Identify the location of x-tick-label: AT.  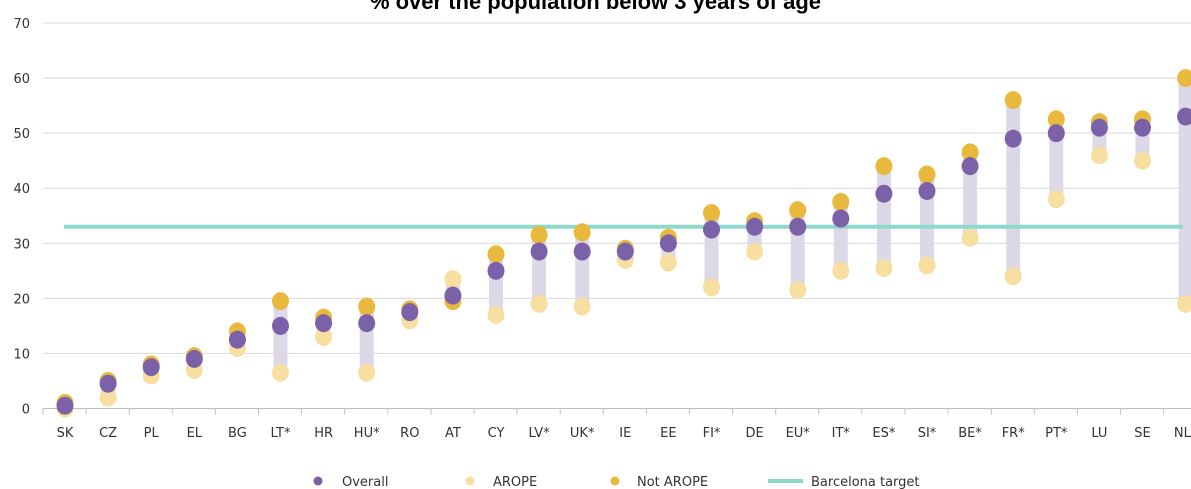
(453, 433).